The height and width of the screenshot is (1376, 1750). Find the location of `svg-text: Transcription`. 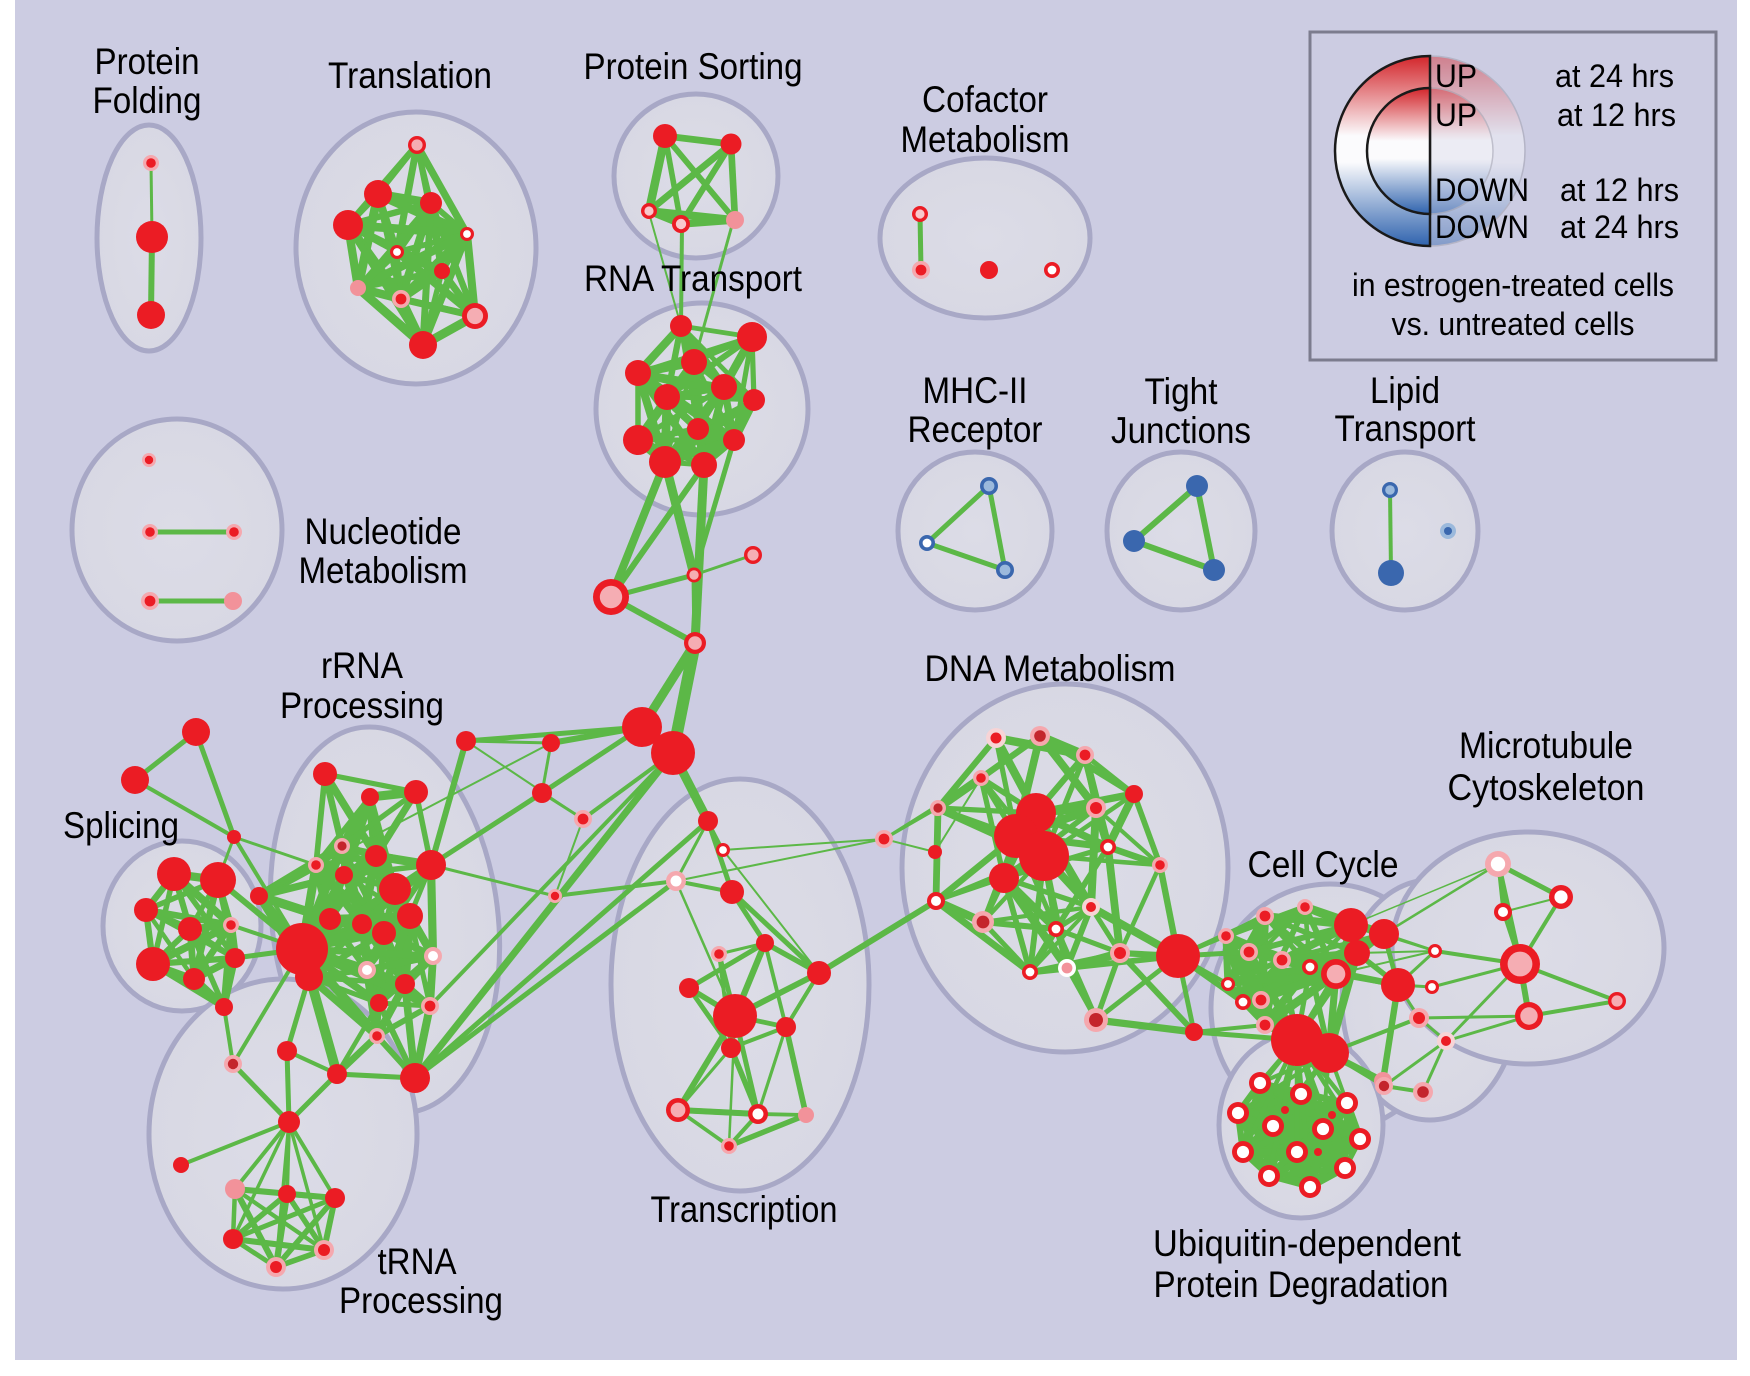

svg-text: Transcription is located at coordinates (744, 1209).